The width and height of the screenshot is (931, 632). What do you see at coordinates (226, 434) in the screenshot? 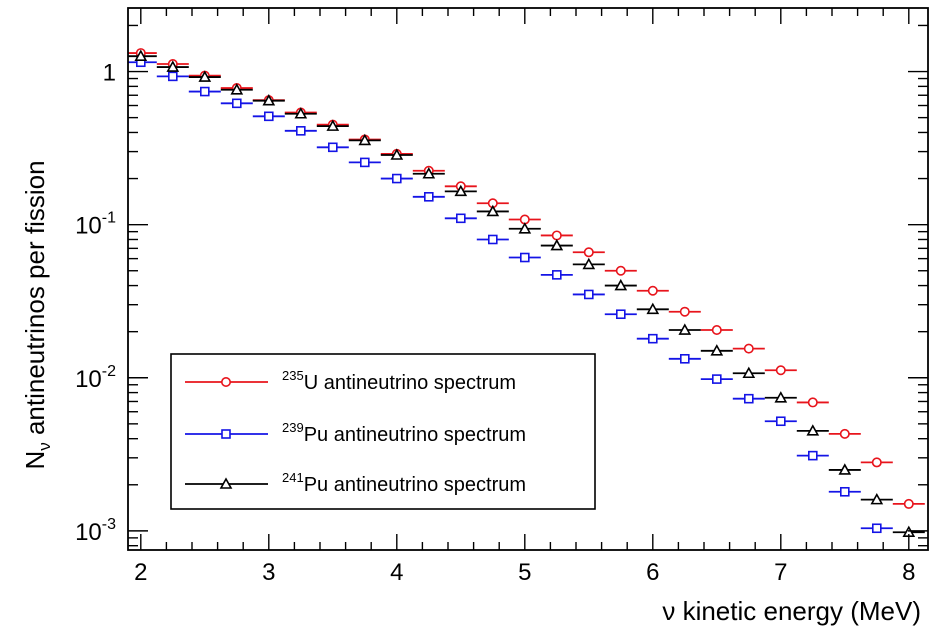
I see `legend-marker-square` at bounding box center [226, 434].